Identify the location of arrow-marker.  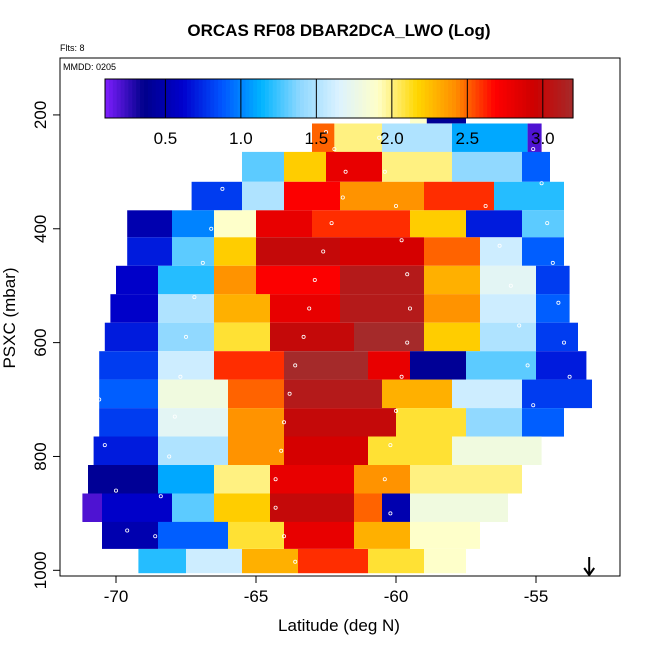
(589, 567).